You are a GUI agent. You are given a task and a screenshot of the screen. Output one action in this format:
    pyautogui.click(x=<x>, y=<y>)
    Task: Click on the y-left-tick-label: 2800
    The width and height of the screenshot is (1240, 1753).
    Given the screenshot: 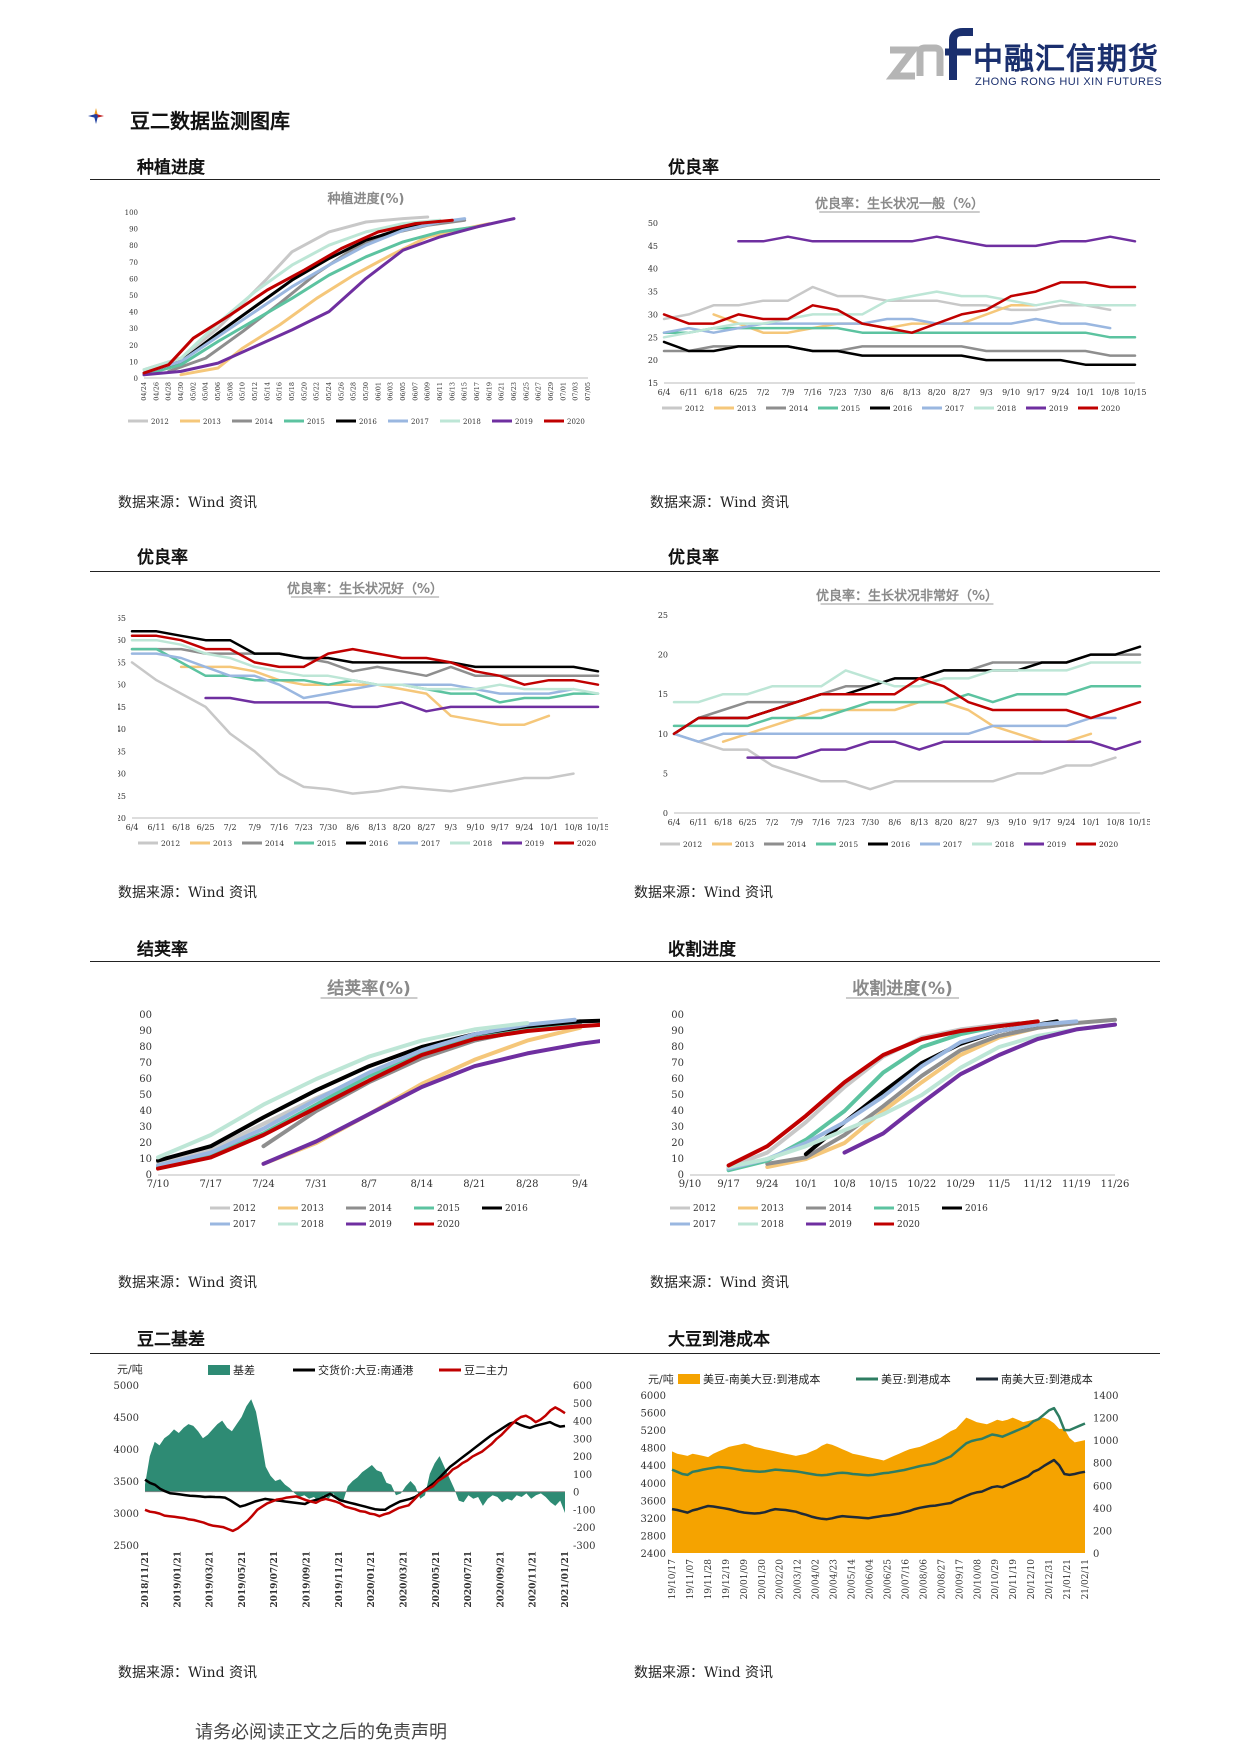 What is the action you would take?
    pyautogui.click(x=653, y=1536)
    